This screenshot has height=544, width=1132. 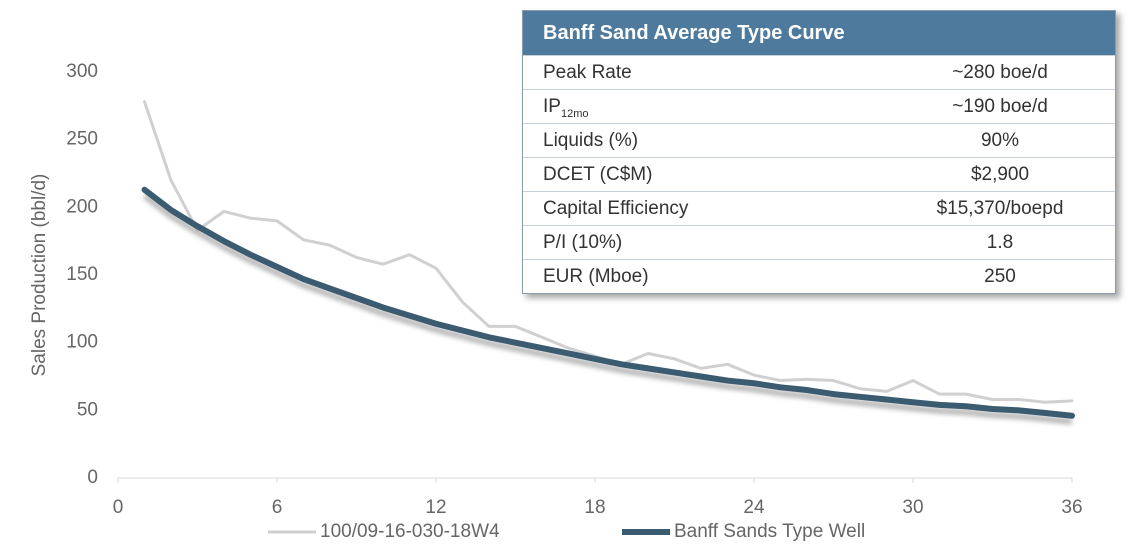 What do you see at coordinates (87, 409) in the screenshot?
I see `y-tick-label: 50` at bounding box center [87, 409].